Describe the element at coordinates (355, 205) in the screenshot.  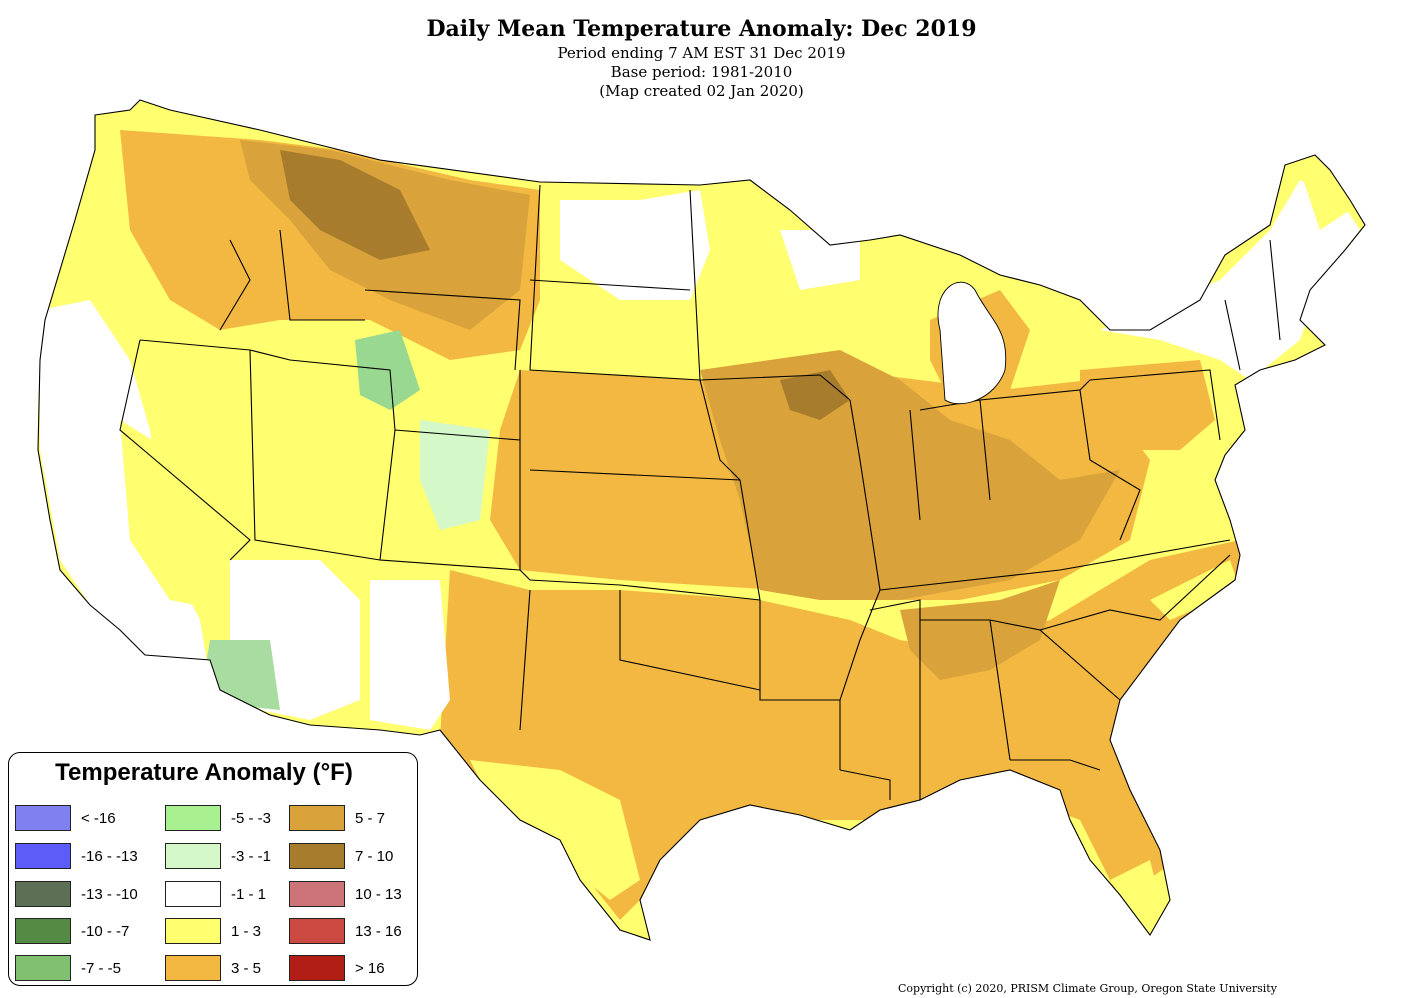
I see `anomaly-7-10-montana` at that location.